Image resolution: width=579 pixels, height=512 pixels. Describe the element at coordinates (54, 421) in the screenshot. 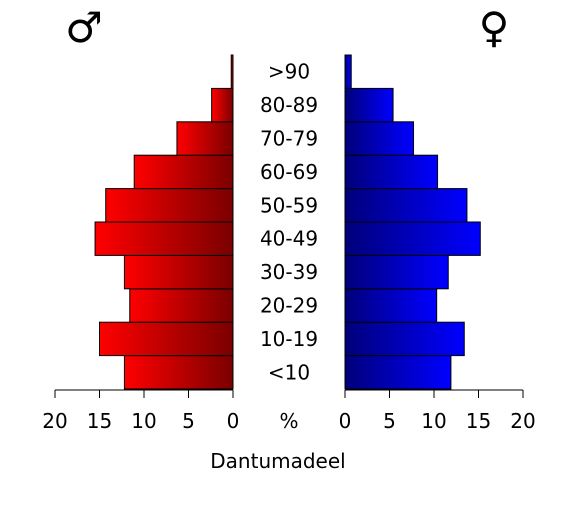

I see `male-axis-tick-label: 20` at that location.